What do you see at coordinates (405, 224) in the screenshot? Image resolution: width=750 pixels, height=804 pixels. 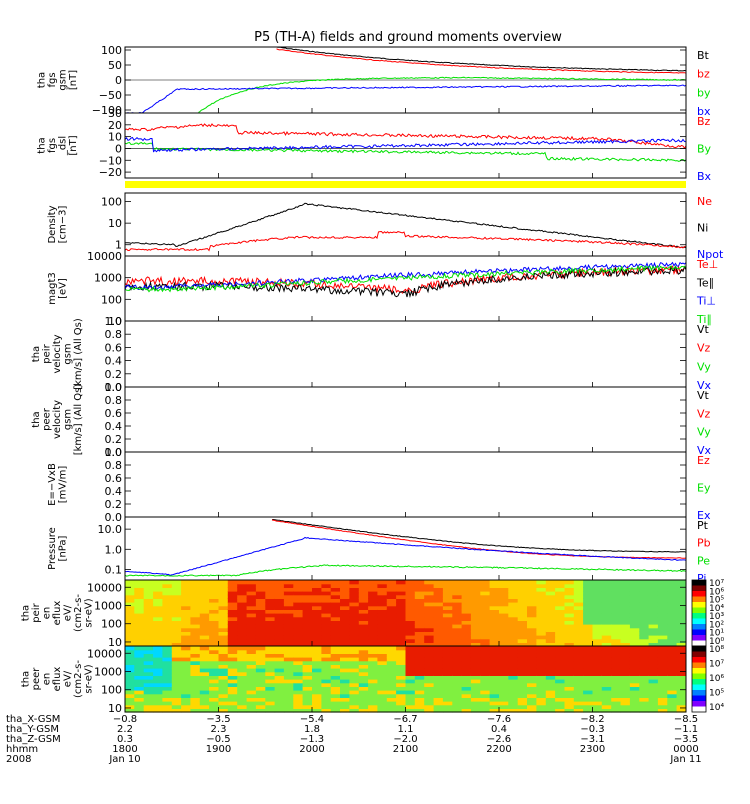 I see `panel-frame` at bounding box center [405, 224].